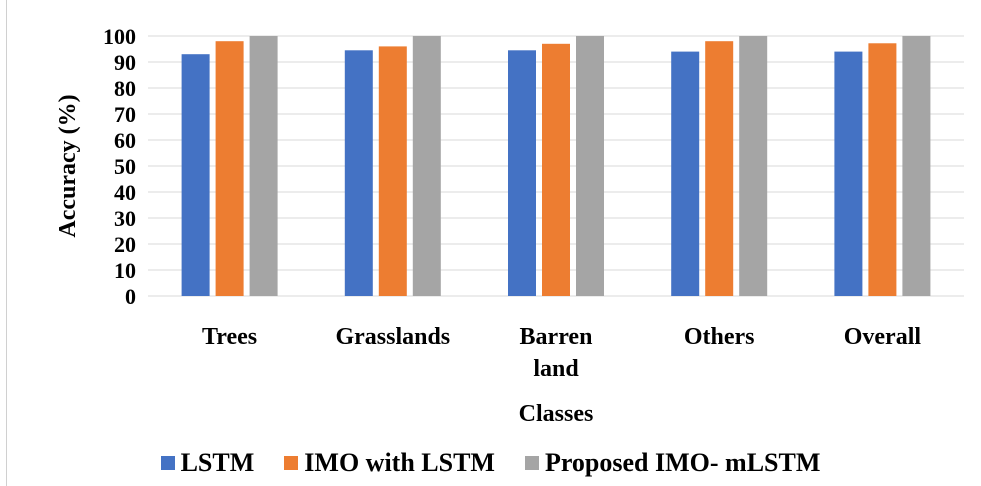 Image resolution: width=981 pixels, height=486 pixels. I want to click on y-axis-title: Accuracy (%), so click(68, 165).